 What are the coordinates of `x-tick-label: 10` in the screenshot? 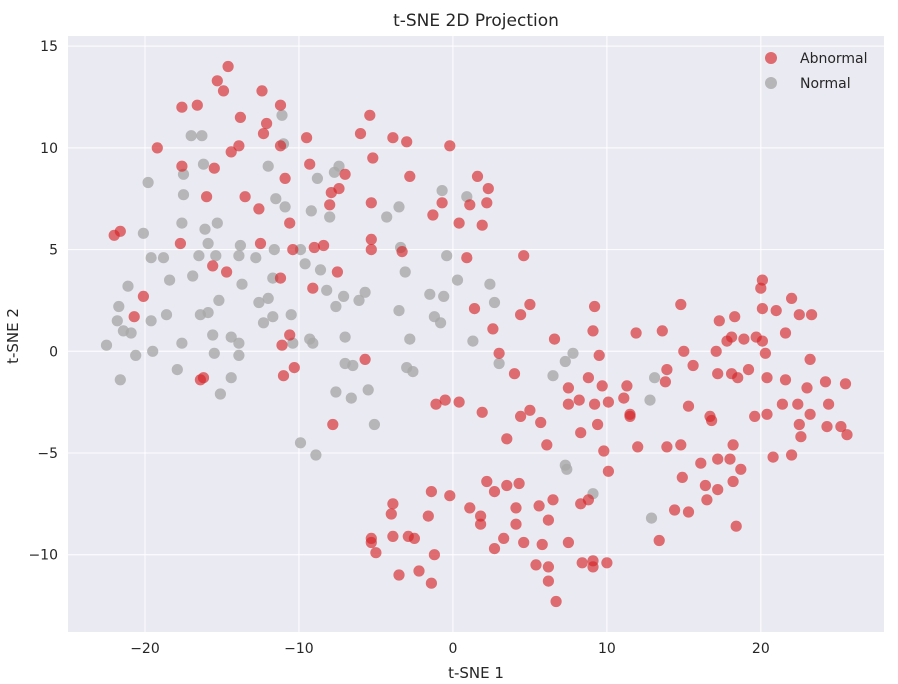 It's located at (607, 649).